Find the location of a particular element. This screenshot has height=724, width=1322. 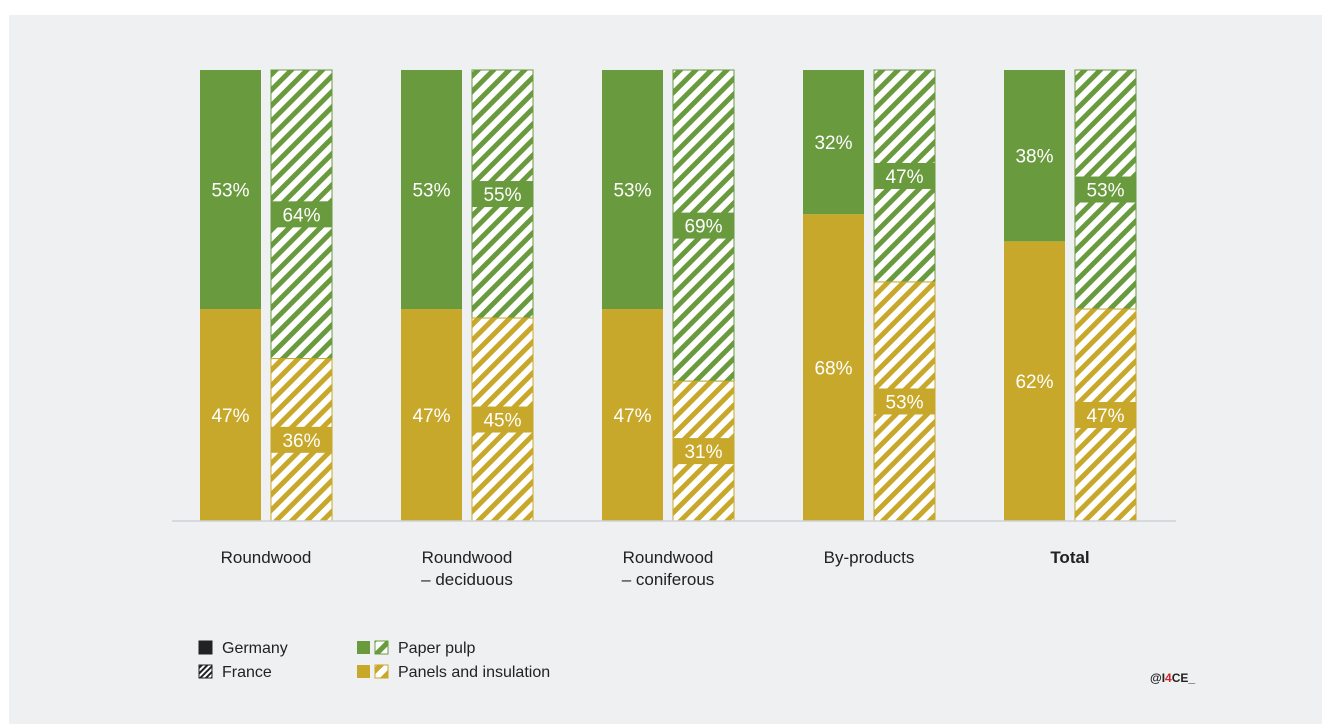

value-label-germany-paper-pulp-by-products: 32% is located at coordinates (833, 143).